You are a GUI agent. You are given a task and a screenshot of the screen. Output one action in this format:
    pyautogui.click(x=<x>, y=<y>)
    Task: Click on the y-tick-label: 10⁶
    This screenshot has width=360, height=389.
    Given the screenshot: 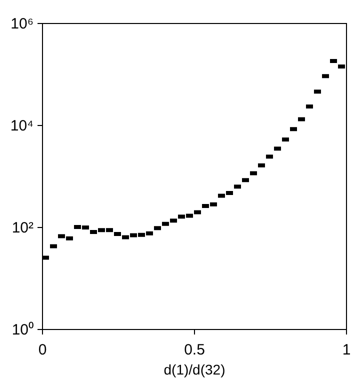 What is the action you would take?
    pyautogui.click(x=22, y=24)
    